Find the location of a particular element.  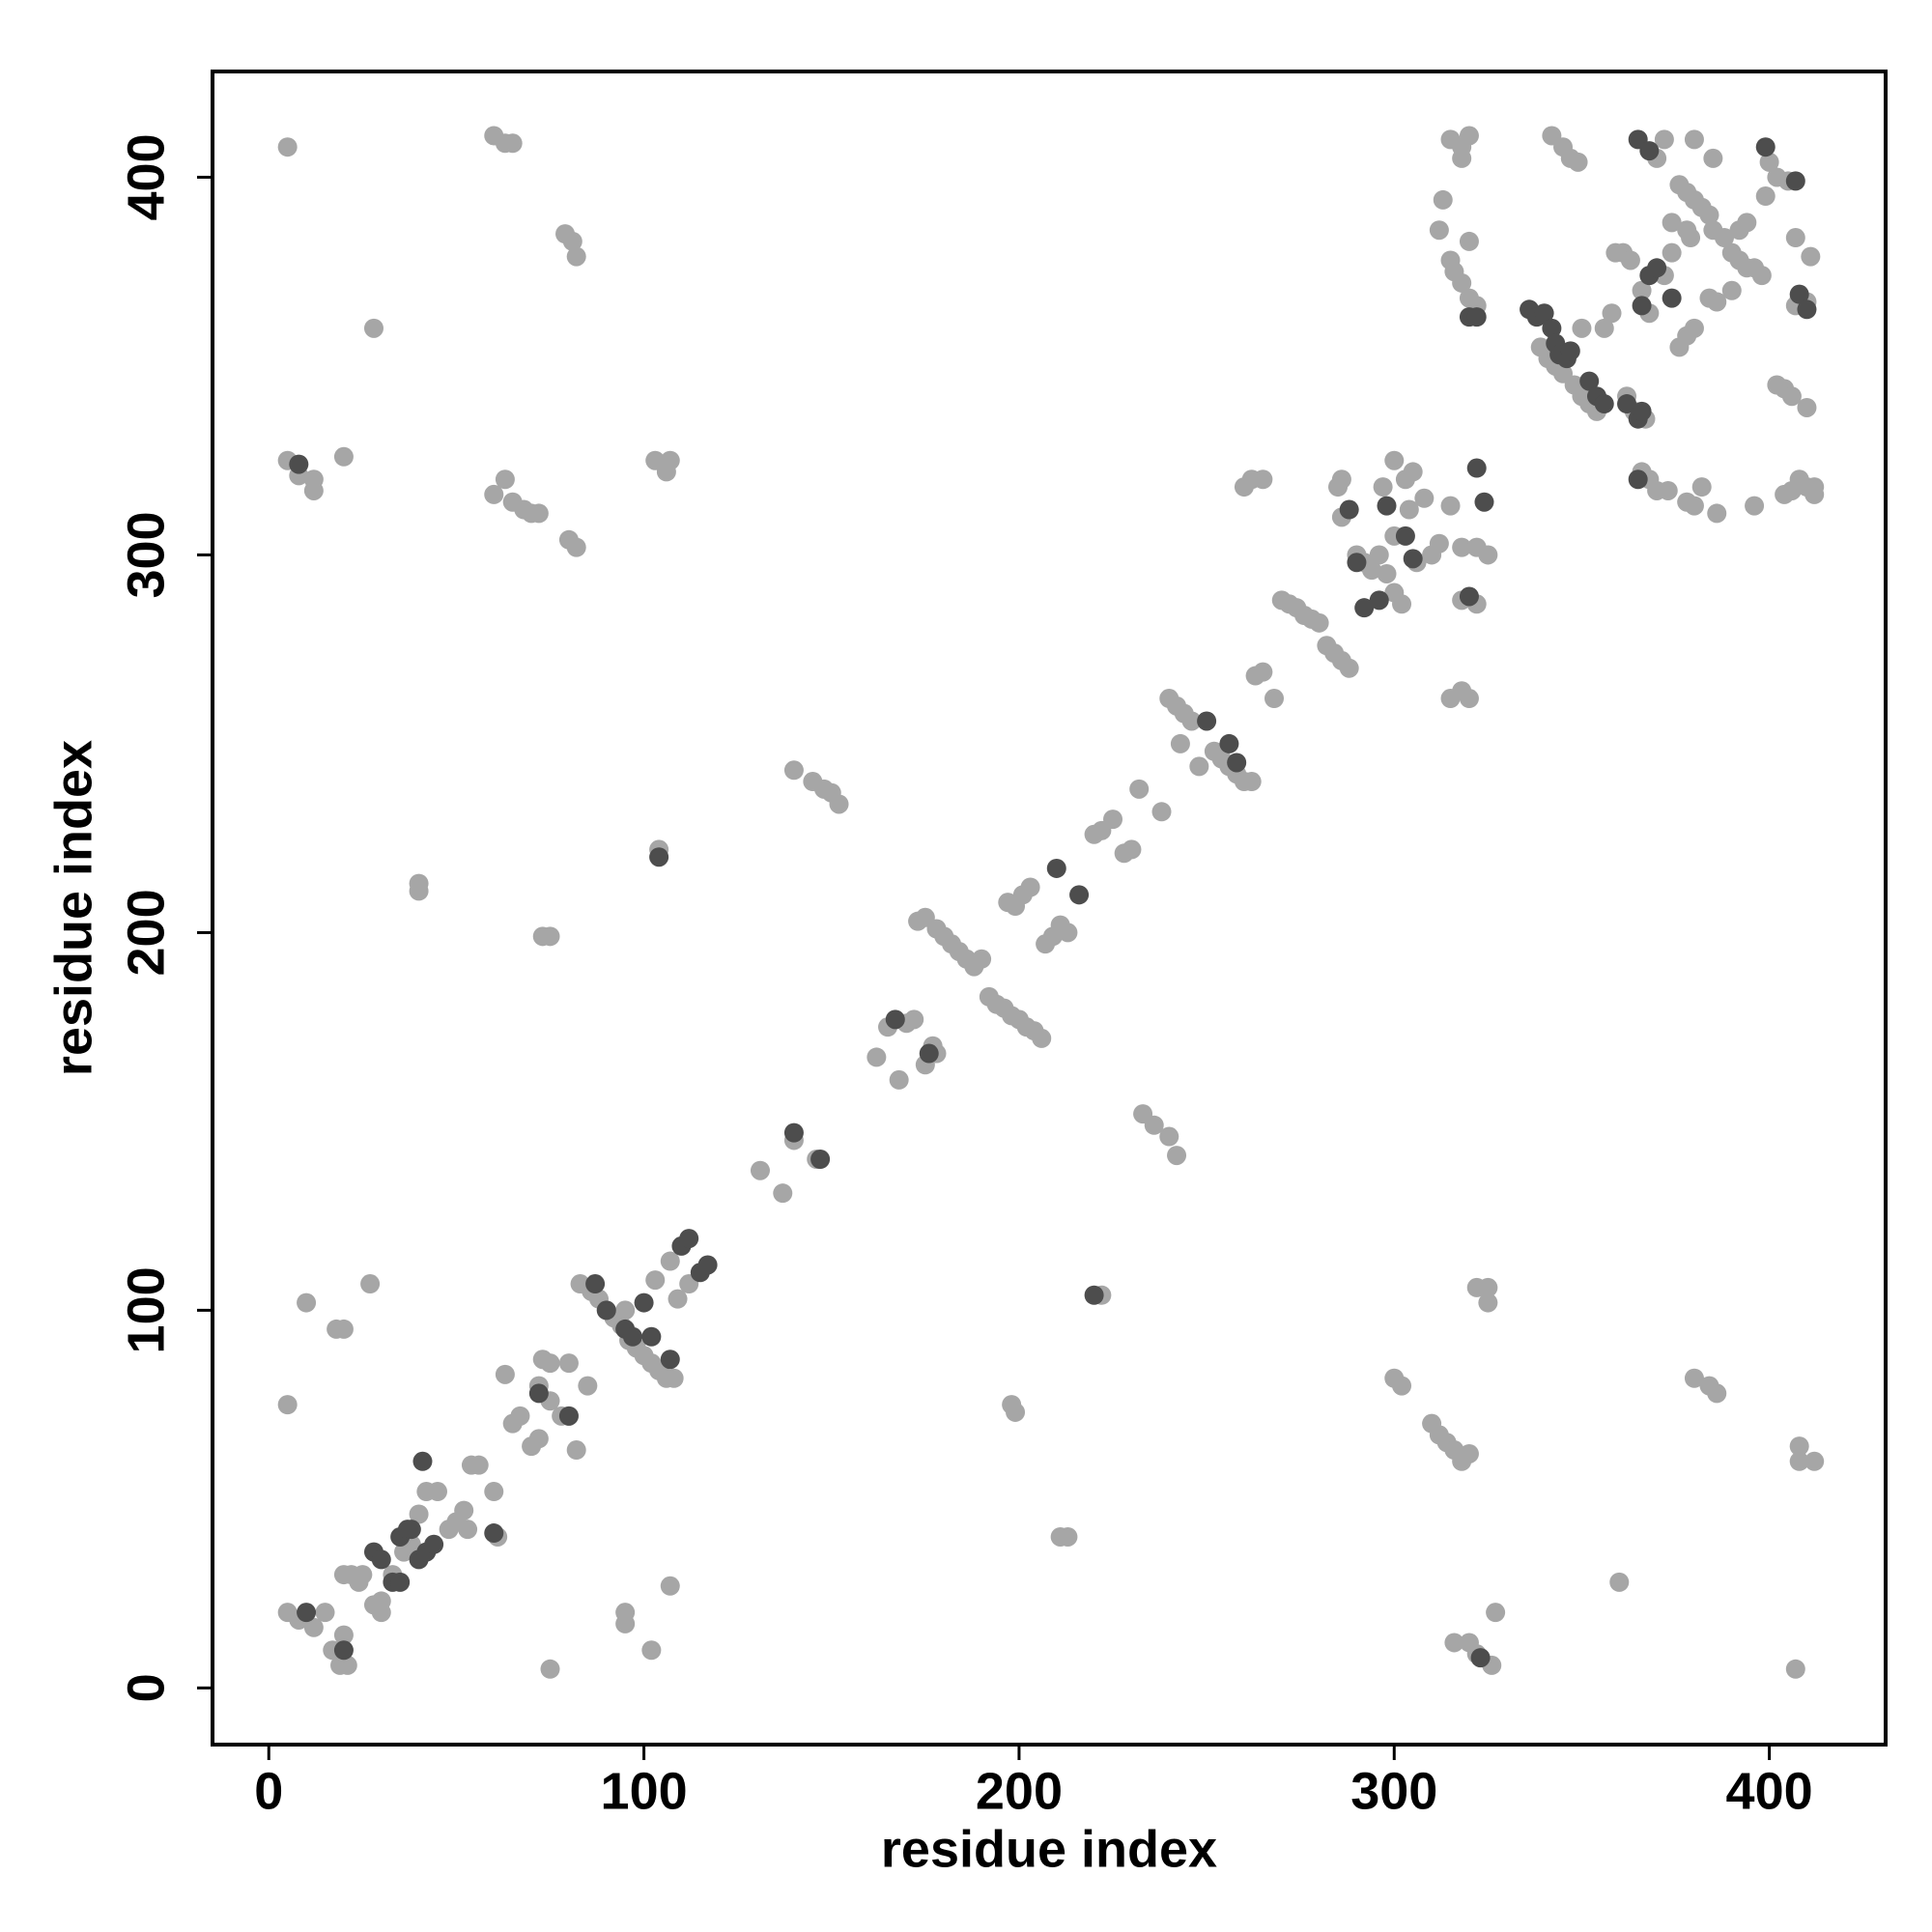

y-tick-label: 400 is located at coordinates (146, 176).